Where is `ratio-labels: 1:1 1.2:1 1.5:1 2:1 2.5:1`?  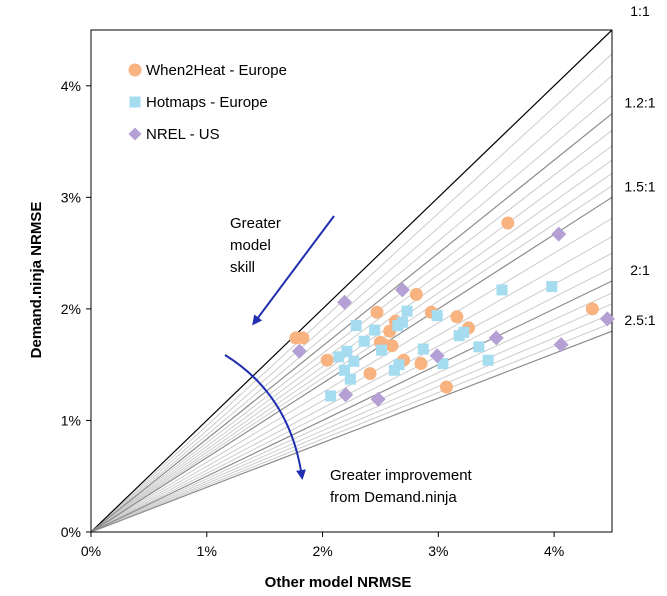 ratio-labels: 1:1 1.2:1 1.5:1 2:1 2.5:1 is located at coordinates (639, 165).